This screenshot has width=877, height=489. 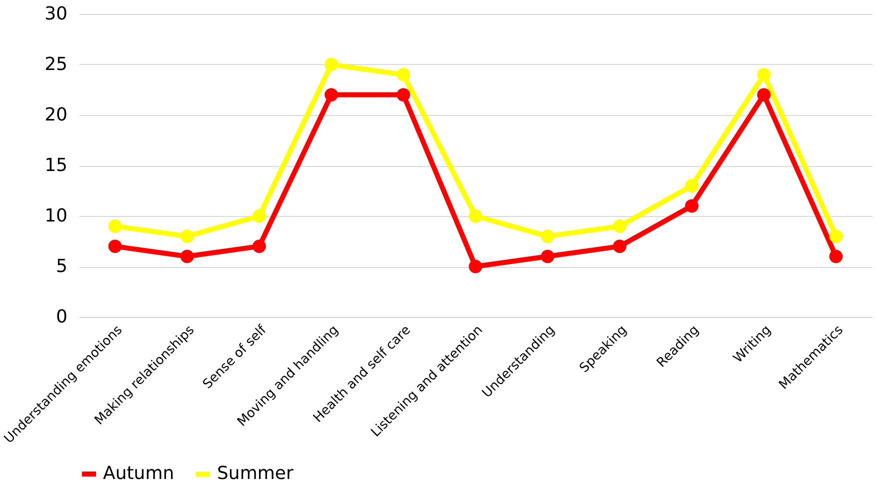 I want to click on y-tick-label: 5, so click(x=62, y=266).